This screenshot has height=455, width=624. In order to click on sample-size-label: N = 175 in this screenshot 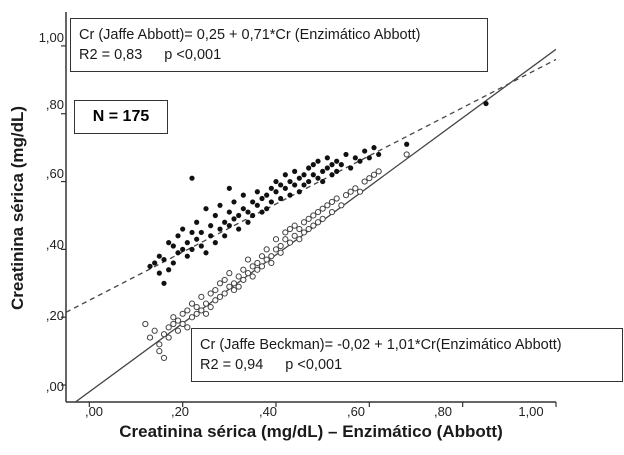, I will do `click(121, 117)`.